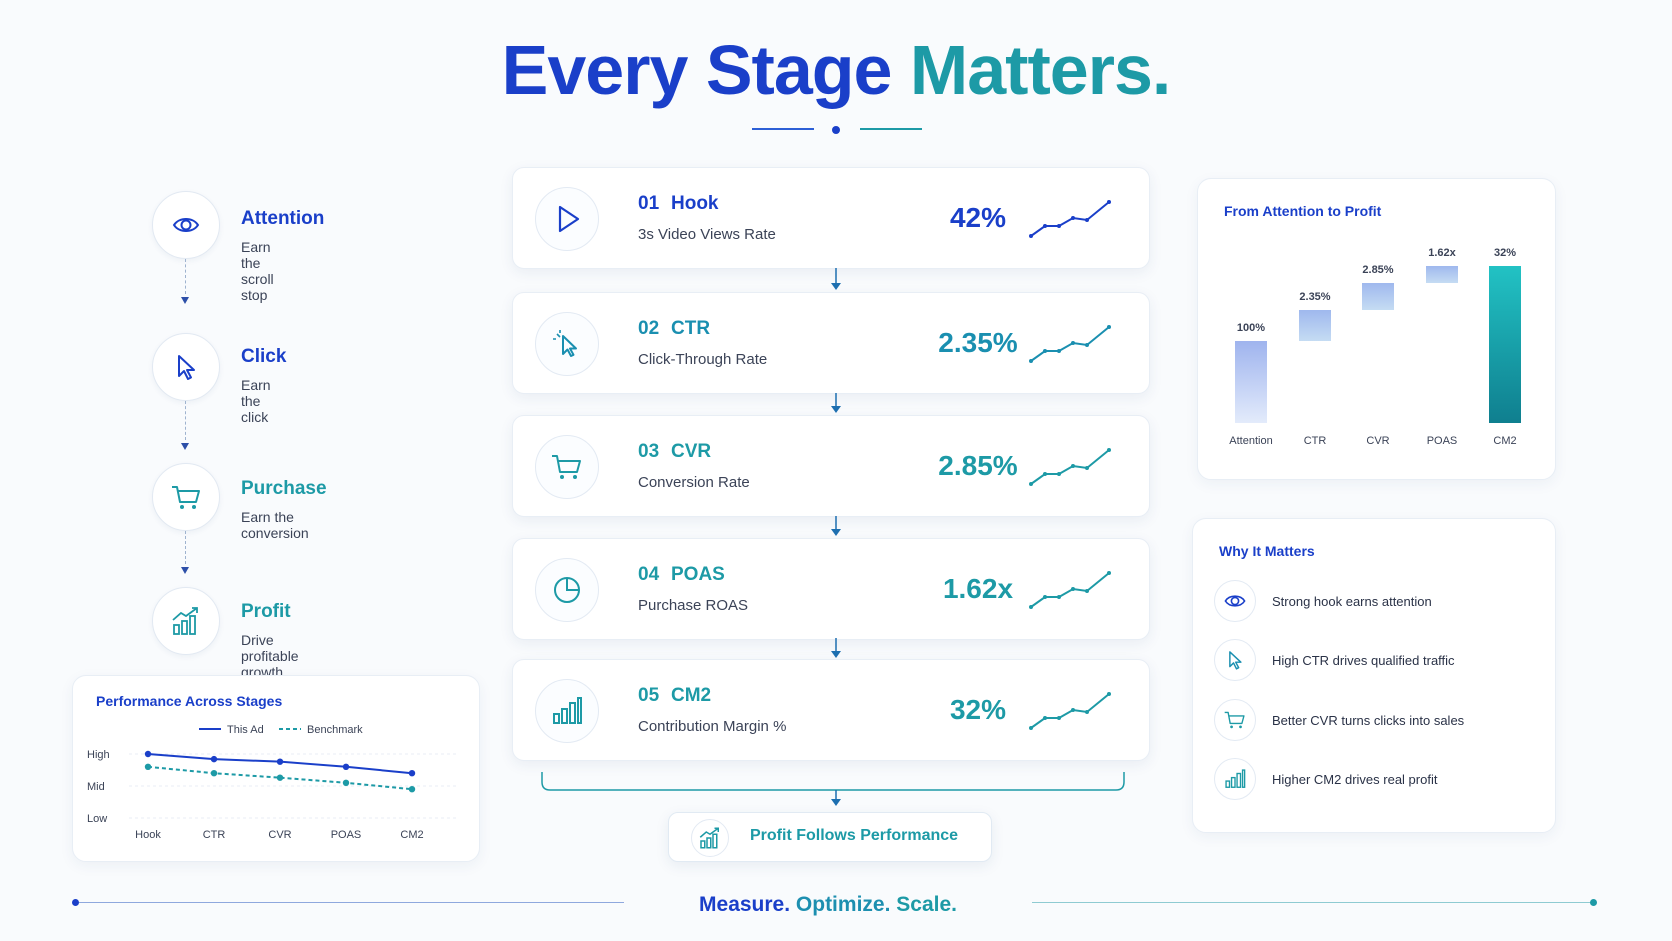  I want to click on stage-subtitle: Earn the conversion, so click(275, 525).